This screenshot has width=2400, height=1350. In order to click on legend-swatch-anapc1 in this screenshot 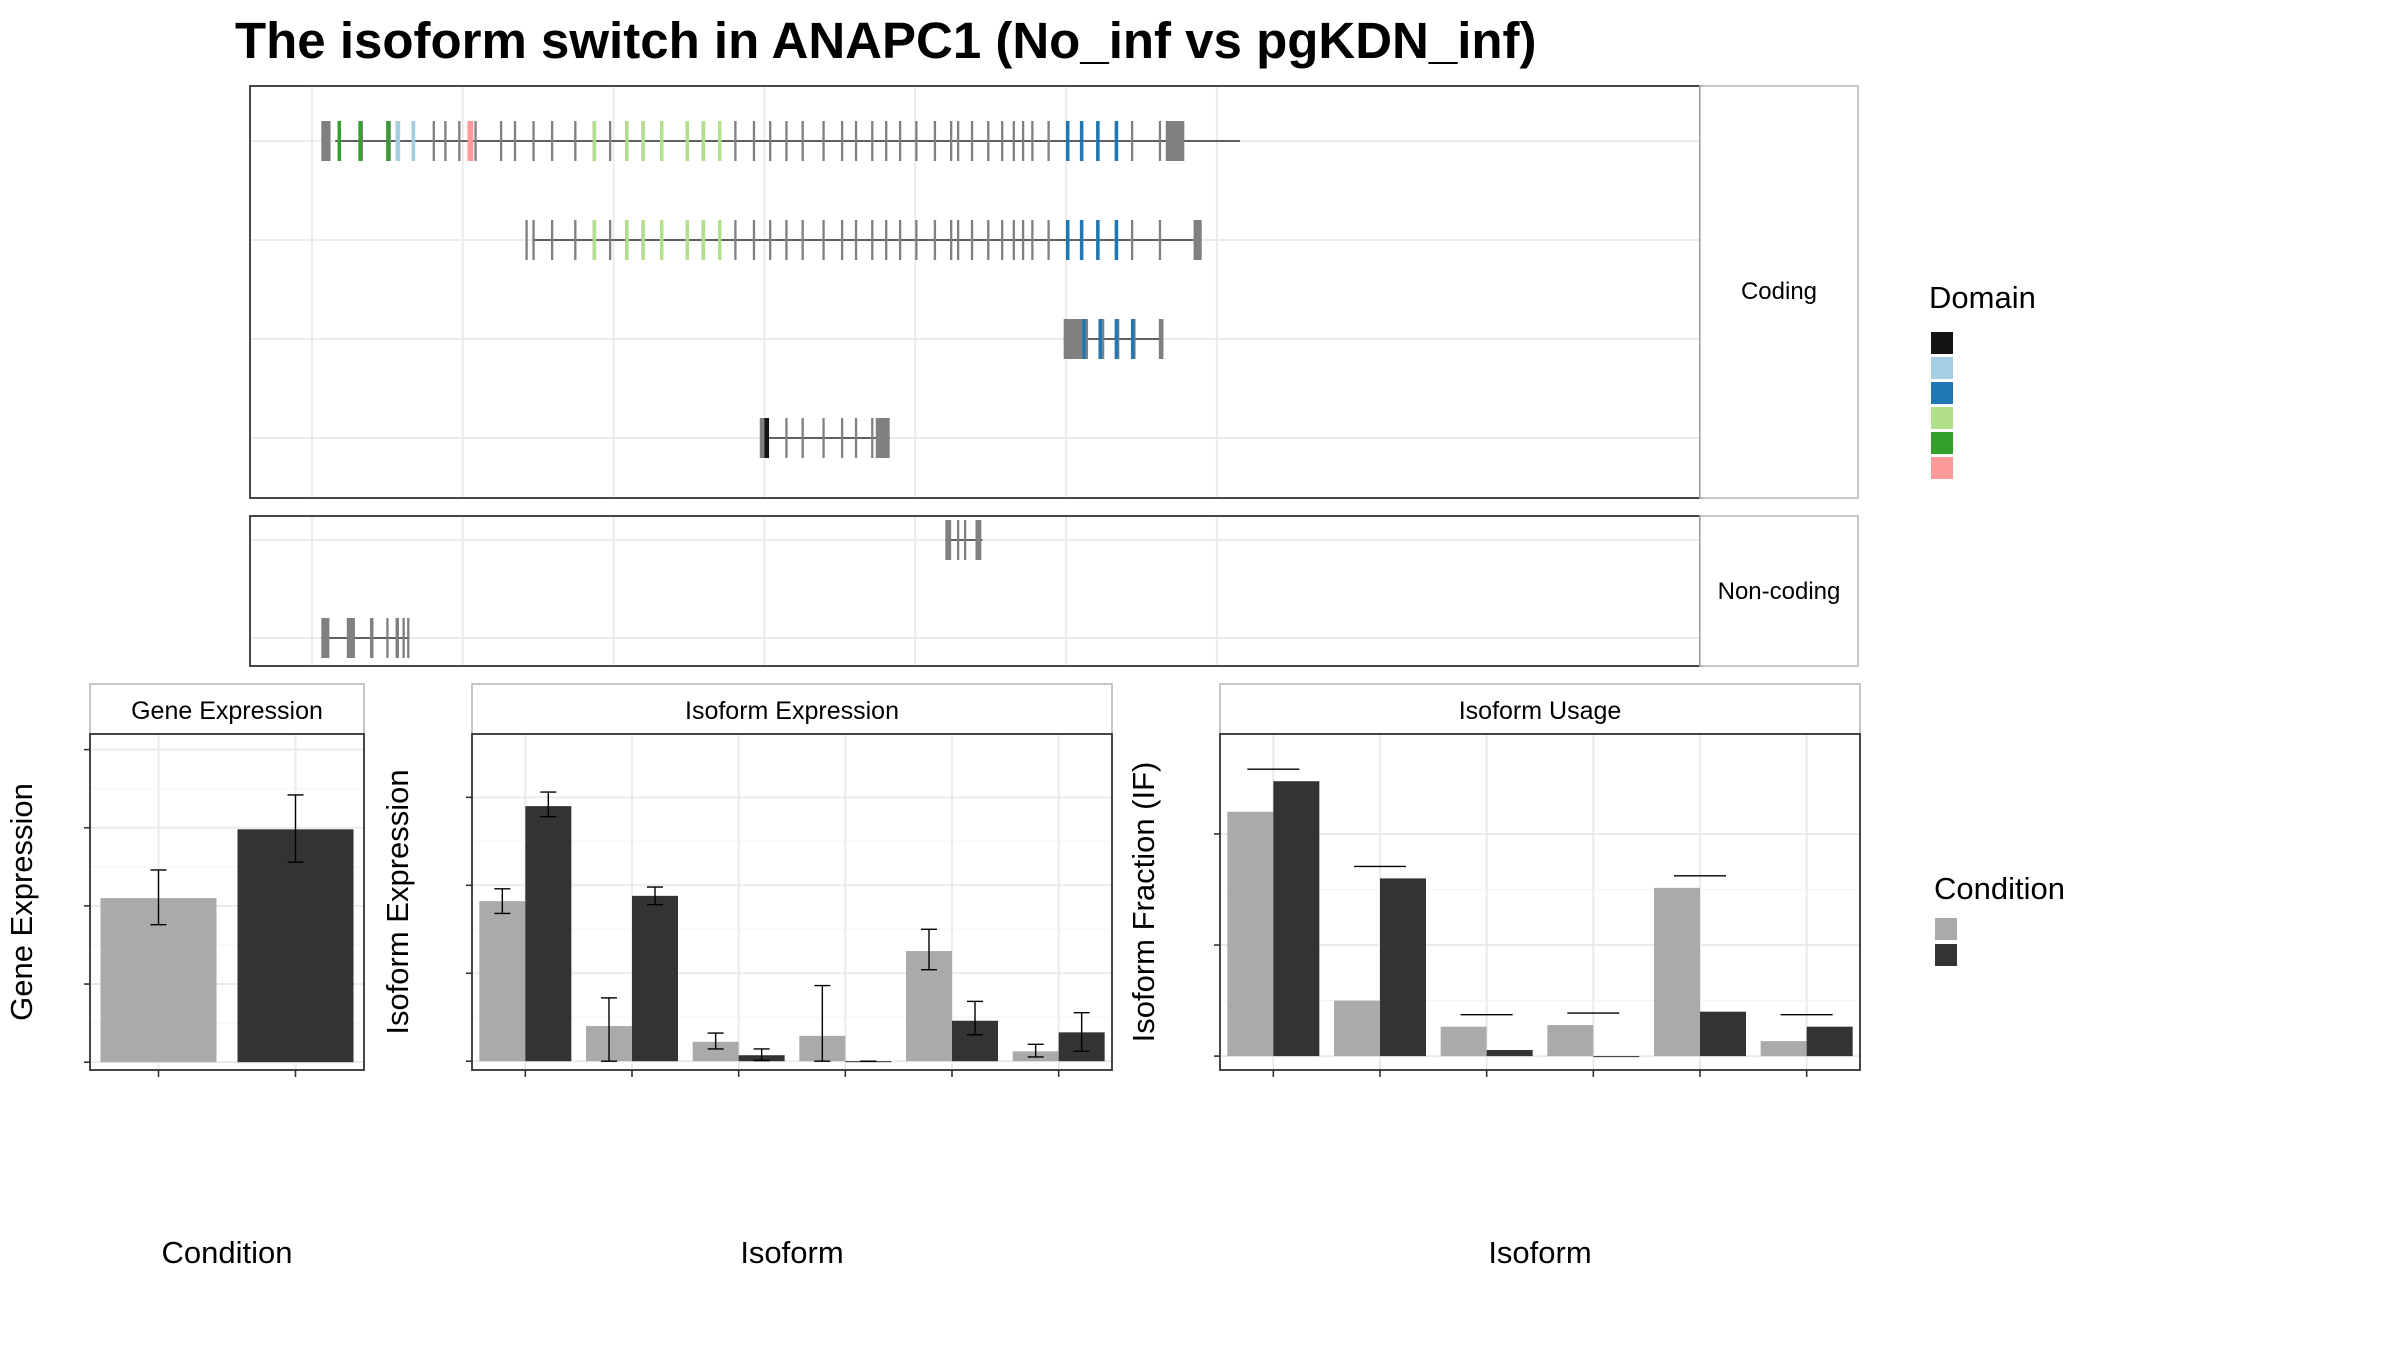, I will do `click(1942, 368)`.